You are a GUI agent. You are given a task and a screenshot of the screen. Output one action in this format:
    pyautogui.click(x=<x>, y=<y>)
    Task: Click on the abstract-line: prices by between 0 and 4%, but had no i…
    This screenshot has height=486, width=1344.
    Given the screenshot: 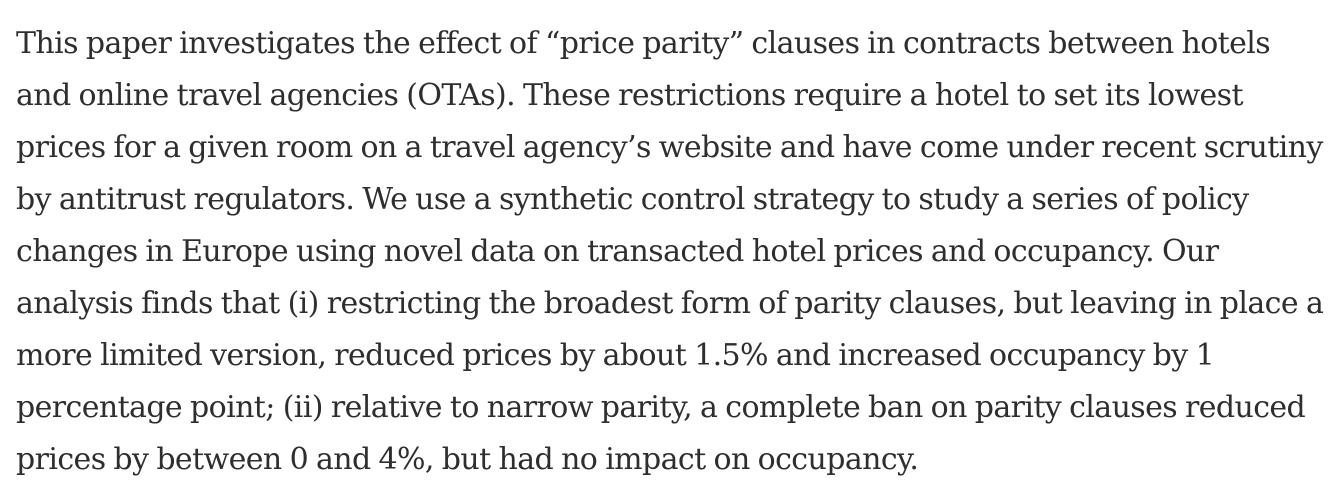 What is the action you would take?
    pyautogui.click(x=467, y=459)
    